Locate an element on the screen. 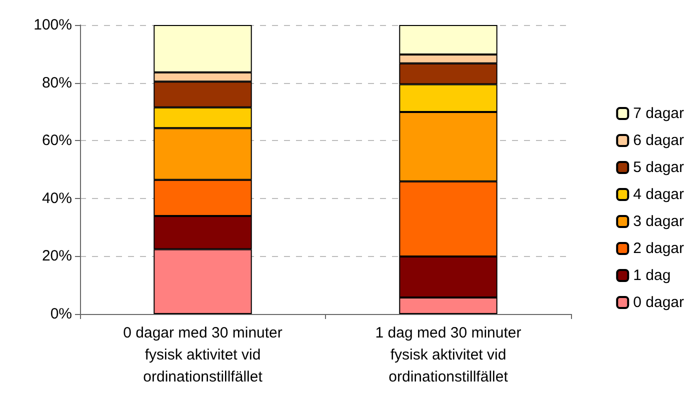 This screenshot has height=416, width=699. legend-label: 0 dagar is located at coordinates (658, 302).